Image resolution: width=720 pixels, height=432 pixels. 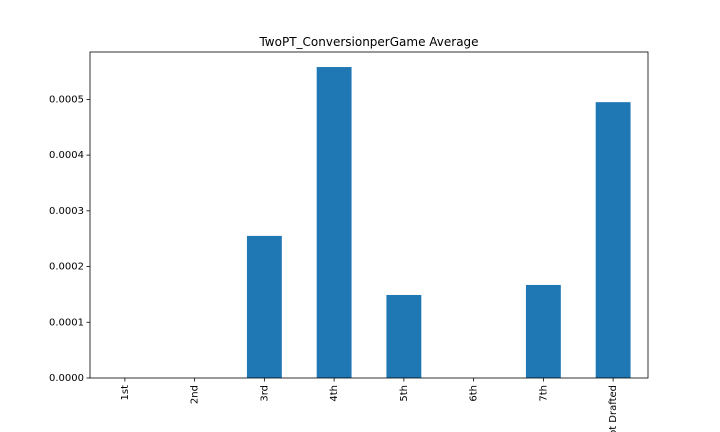 What do you see at coordinates (264, 393) in the screenshot?
I see `x-tick-label: 3rd` at bounding box center [264, 393].